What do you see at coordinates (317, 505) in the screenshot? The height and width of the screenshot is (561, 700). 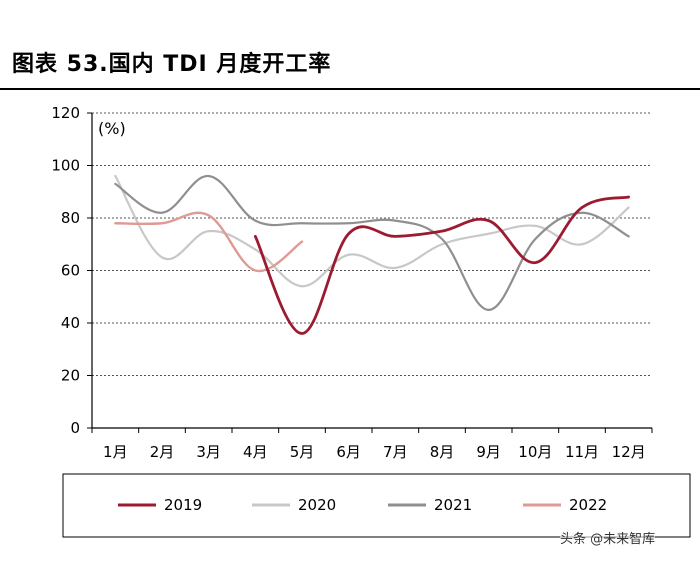 I see `legend-label-2020: 2020` at bounding box center [317, 505].